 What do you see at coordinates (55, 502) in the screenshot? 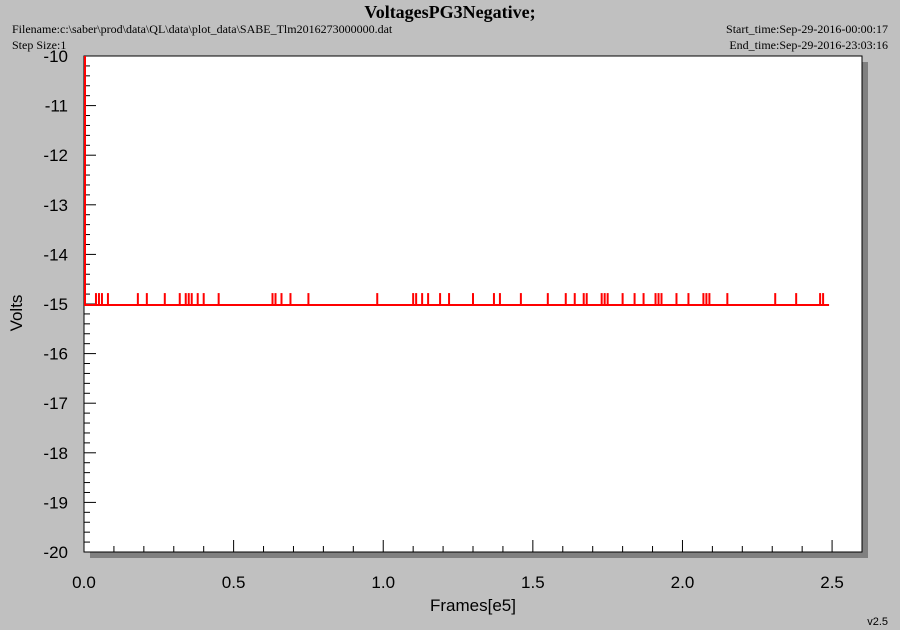
I see `y-tick-label: -19` at bounding box center [55, 502].